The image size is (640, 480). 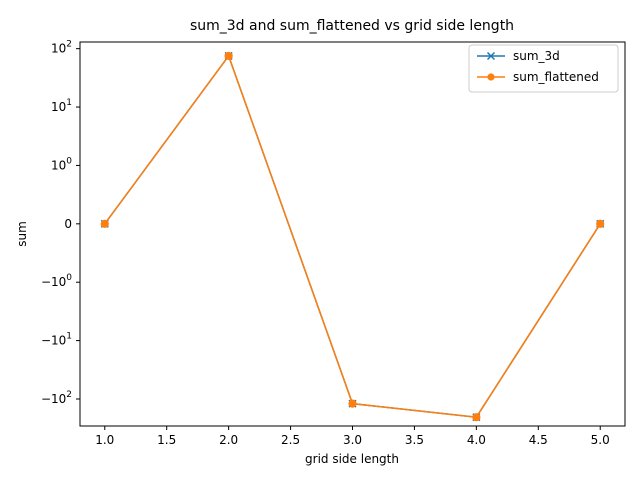 I want to click on x-tick-label: 5.0, so click(x=600, y=440).